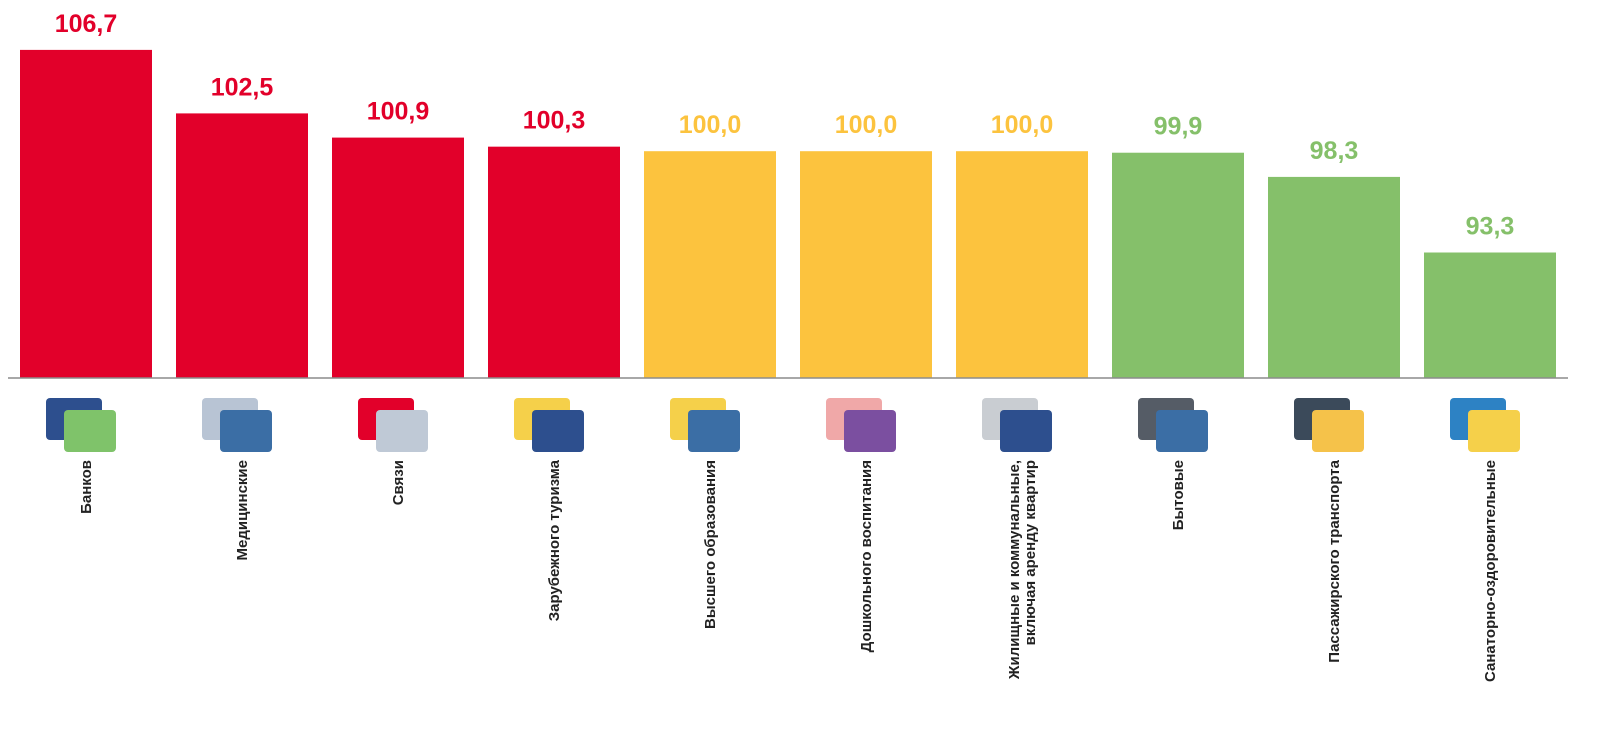 This screenshot has width=1617, height=751. What do you see at coordinates (1030, 552) in the screenshot?
I see `x-tick-label: включая аренду квартир` at bounding box center [1030, 552].